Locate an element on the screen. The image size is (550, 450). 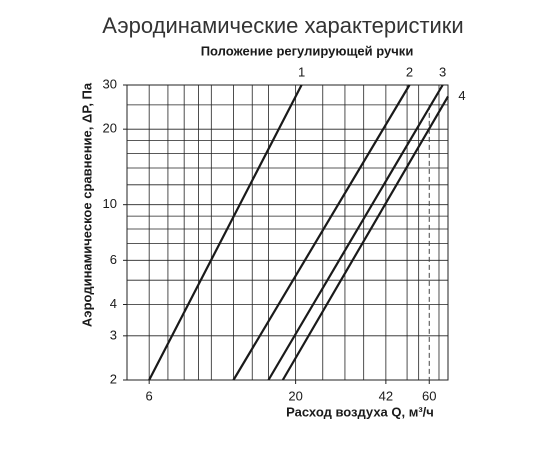
series-label: 2 is located at coordinates (409, 71).